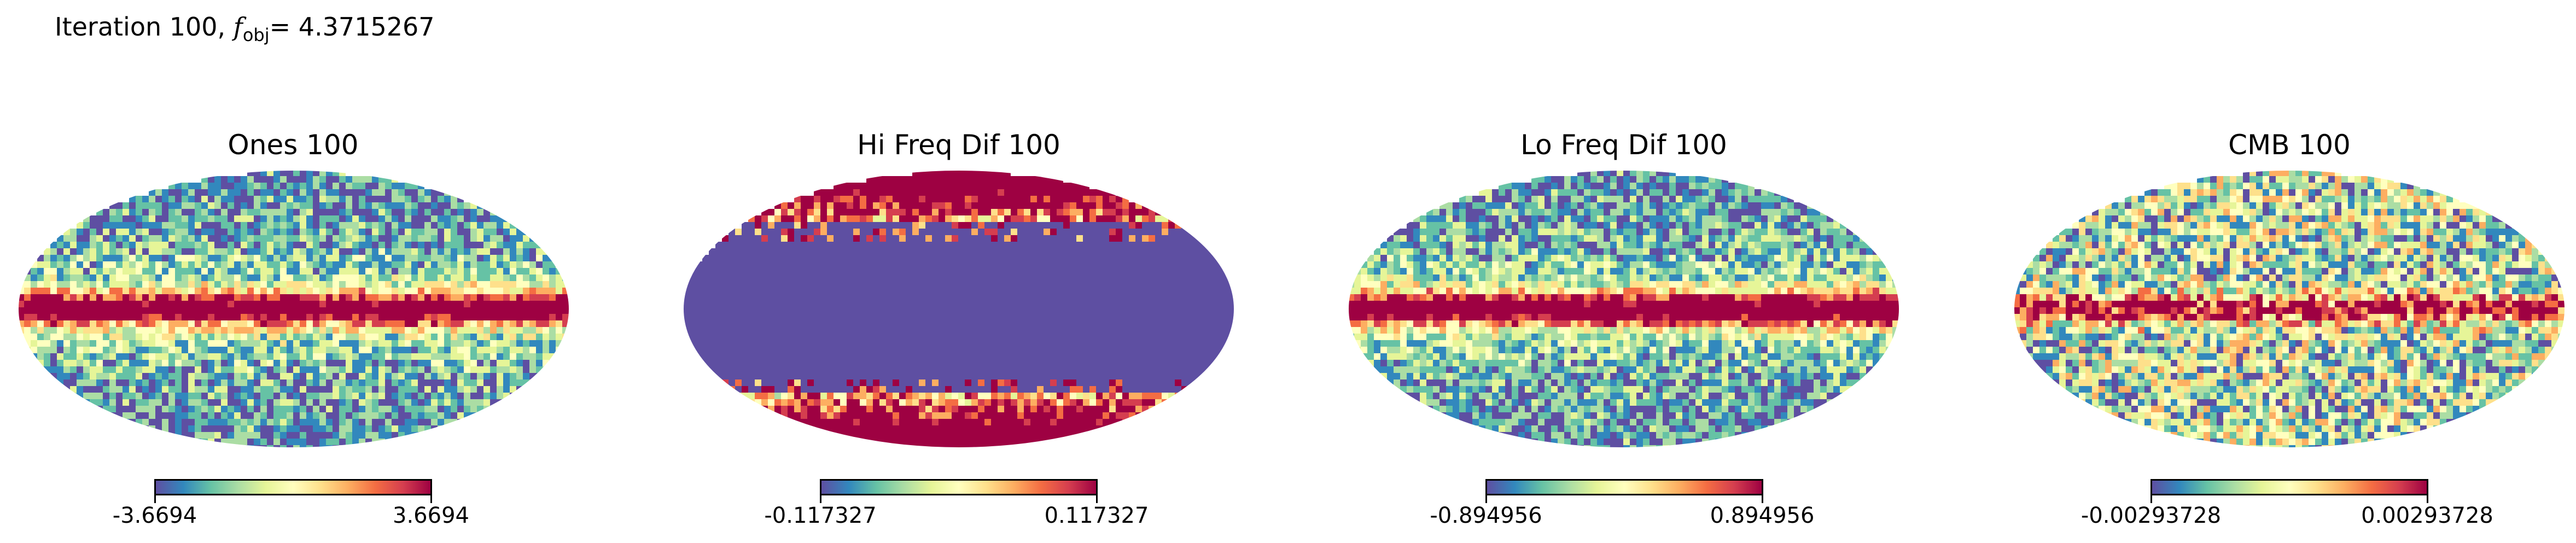 The image size is (2576, 543). What do you see at coordinates (1486, 515) in the screenshot?
I see `colorbar-min-label-lo-freq-dif: -0.894956` at bounding box center [1486, 515].